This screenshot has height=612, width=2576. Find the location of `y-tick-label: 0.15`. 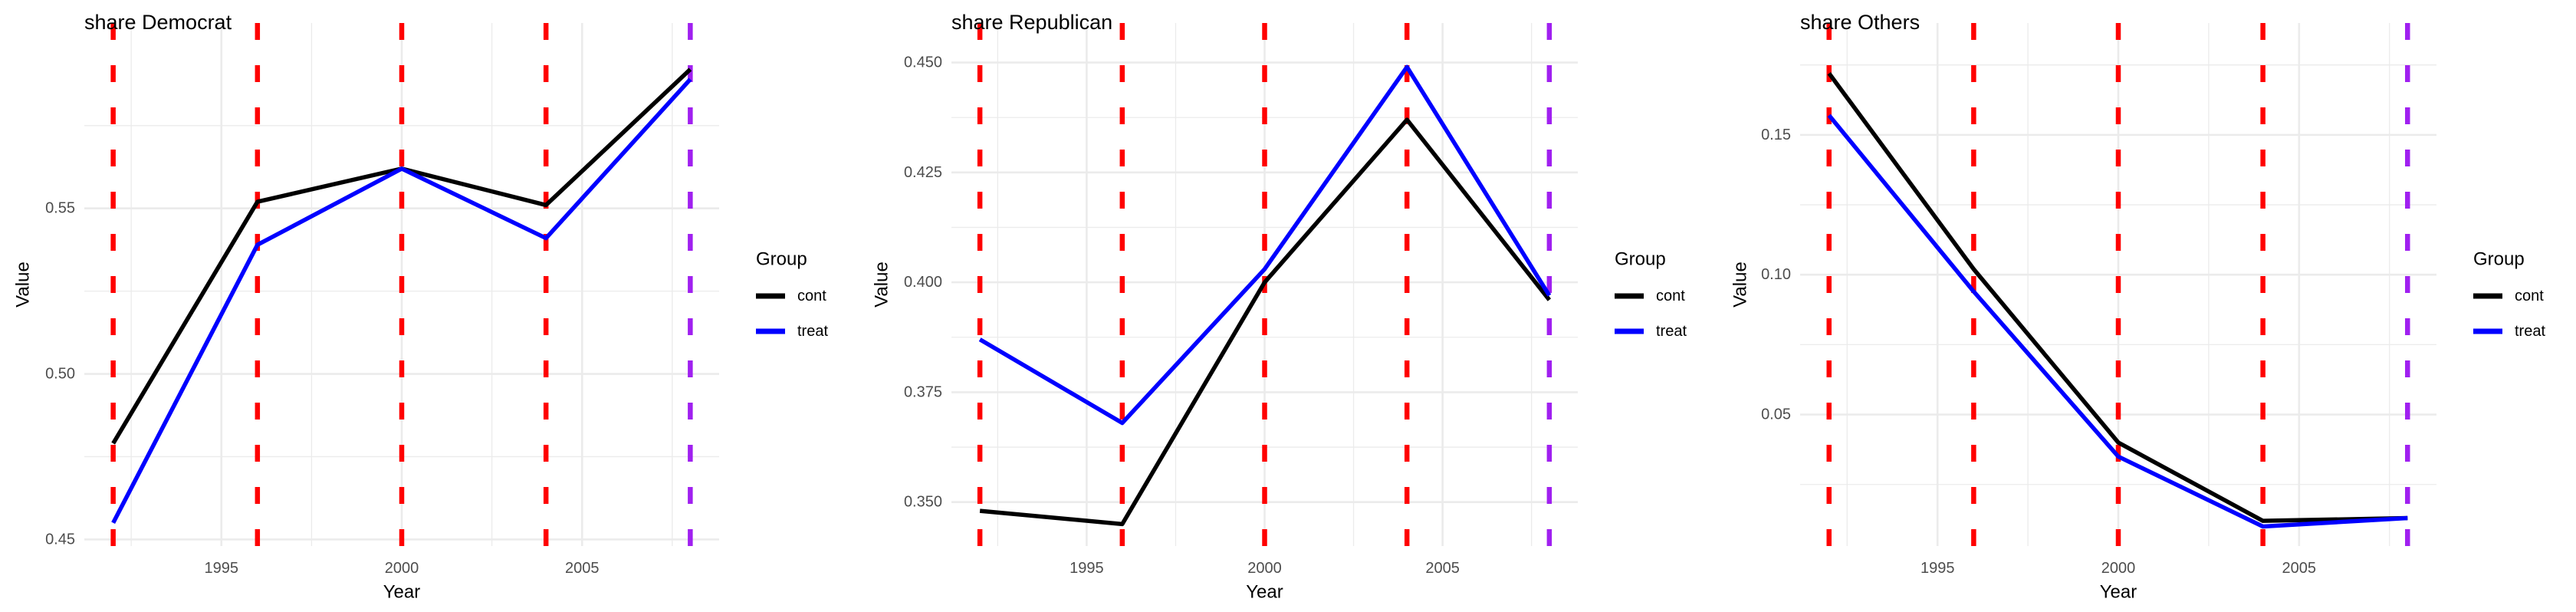

y-tick-label: 0.15 is located at coordinates (1776, 135).